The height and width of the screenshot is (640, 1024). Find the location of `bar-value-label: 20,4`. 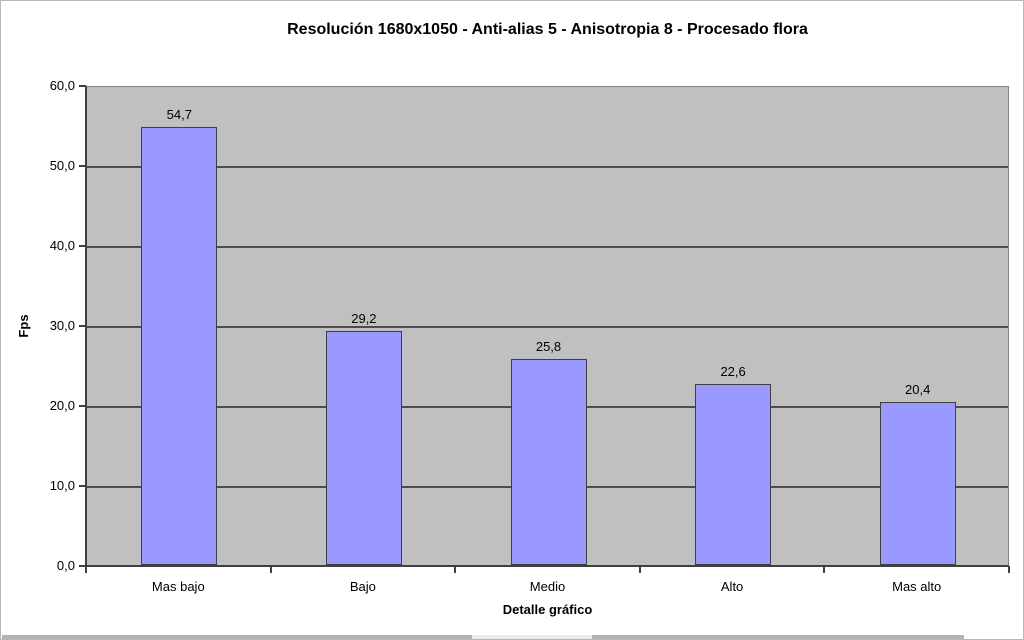

bar-value-label: 20,4 is located at coordinates (918, 389).